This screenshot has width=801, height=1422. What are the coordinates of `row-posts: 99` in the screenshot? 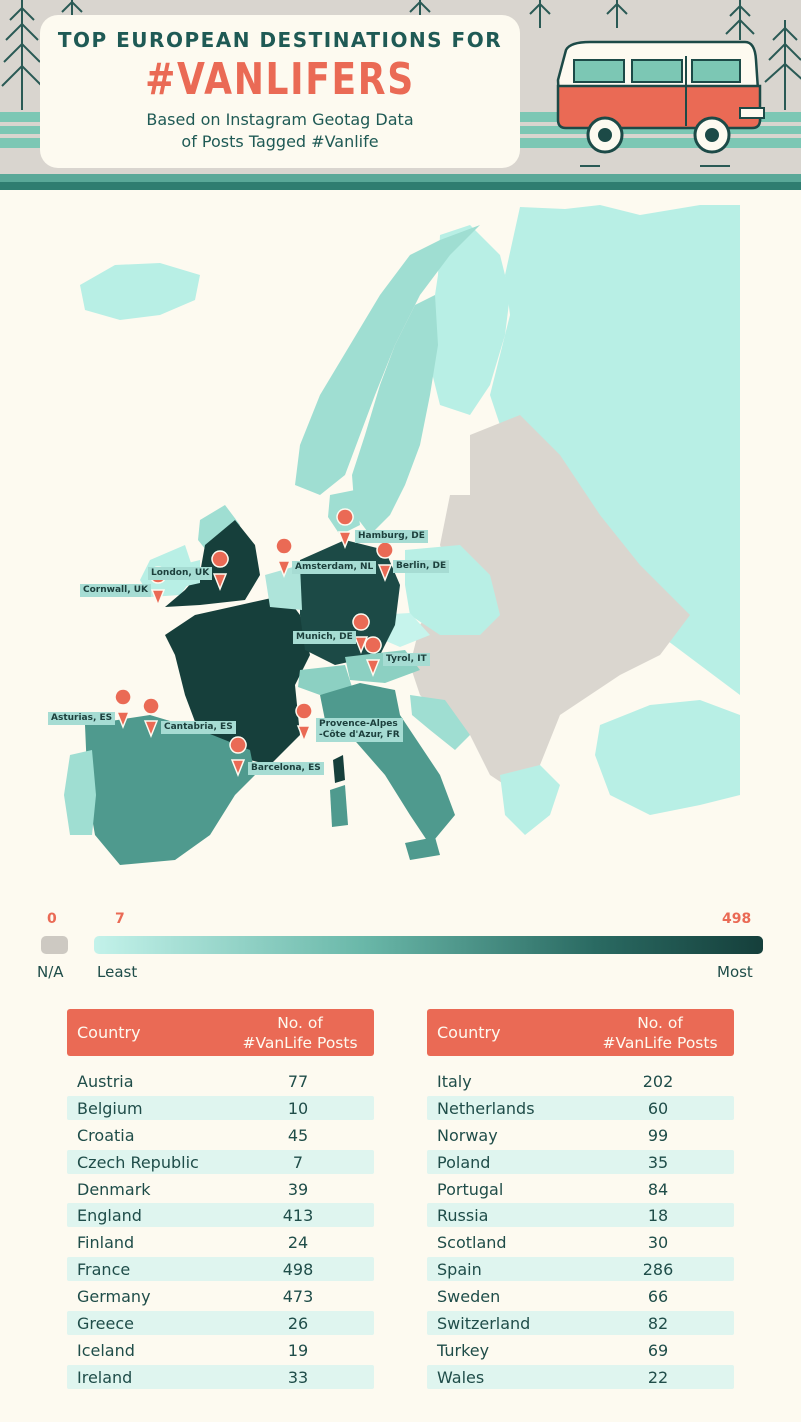 It's located at (658, 1135).